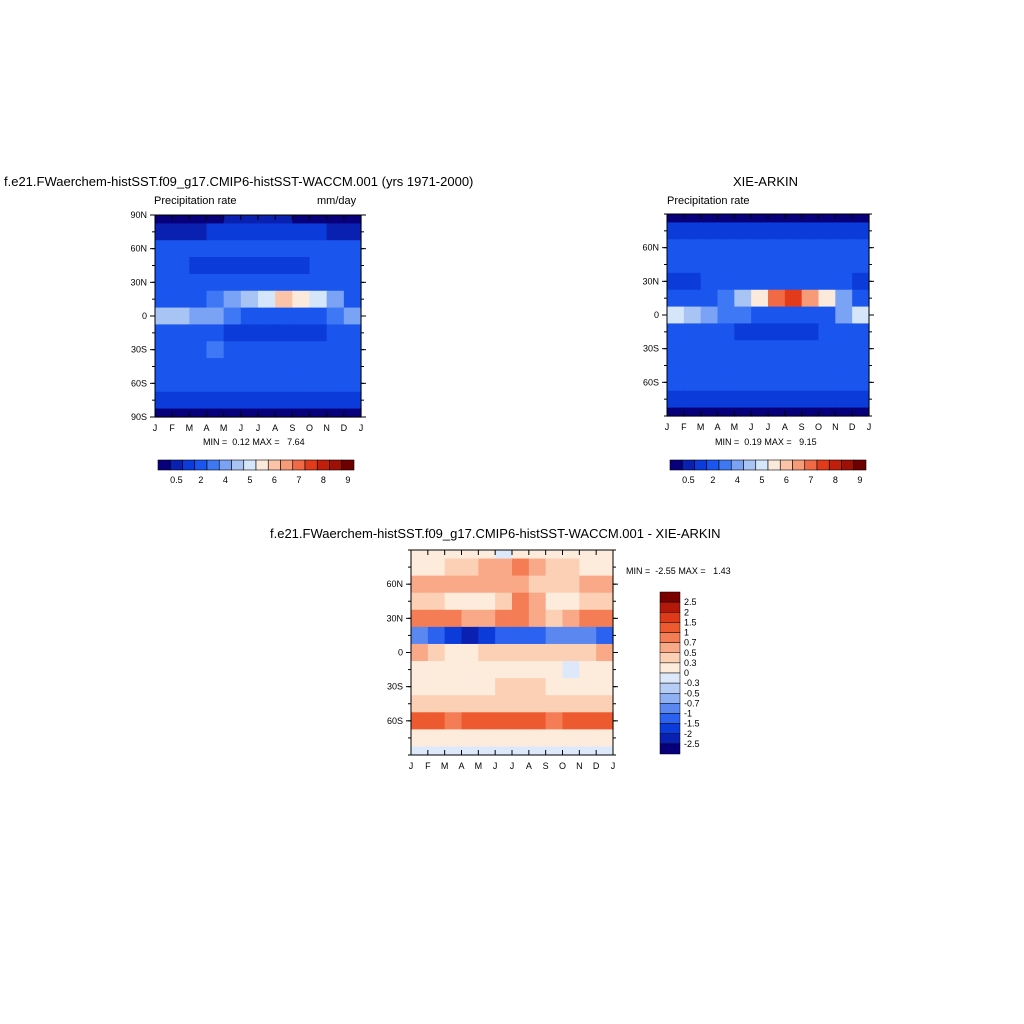  What do you see at coordinates (688, 714) in the screenshot?
I see `colorbar-label: -1` at bounding box center [688, 714].